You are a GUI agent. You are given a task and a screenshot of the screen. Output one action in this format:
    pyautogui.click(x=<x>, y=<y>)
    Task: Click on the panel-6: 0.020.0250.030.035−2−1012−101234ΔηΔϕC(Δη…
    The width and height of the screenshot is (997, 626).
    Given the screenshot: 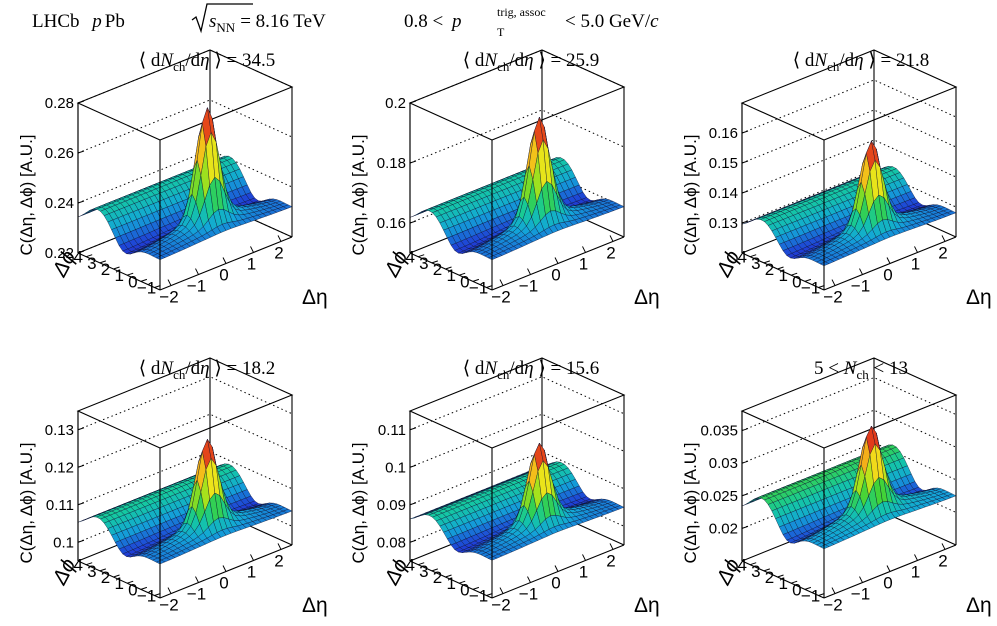 What is the action you would take?
    pyautogui.click(x=836, y=487)
    